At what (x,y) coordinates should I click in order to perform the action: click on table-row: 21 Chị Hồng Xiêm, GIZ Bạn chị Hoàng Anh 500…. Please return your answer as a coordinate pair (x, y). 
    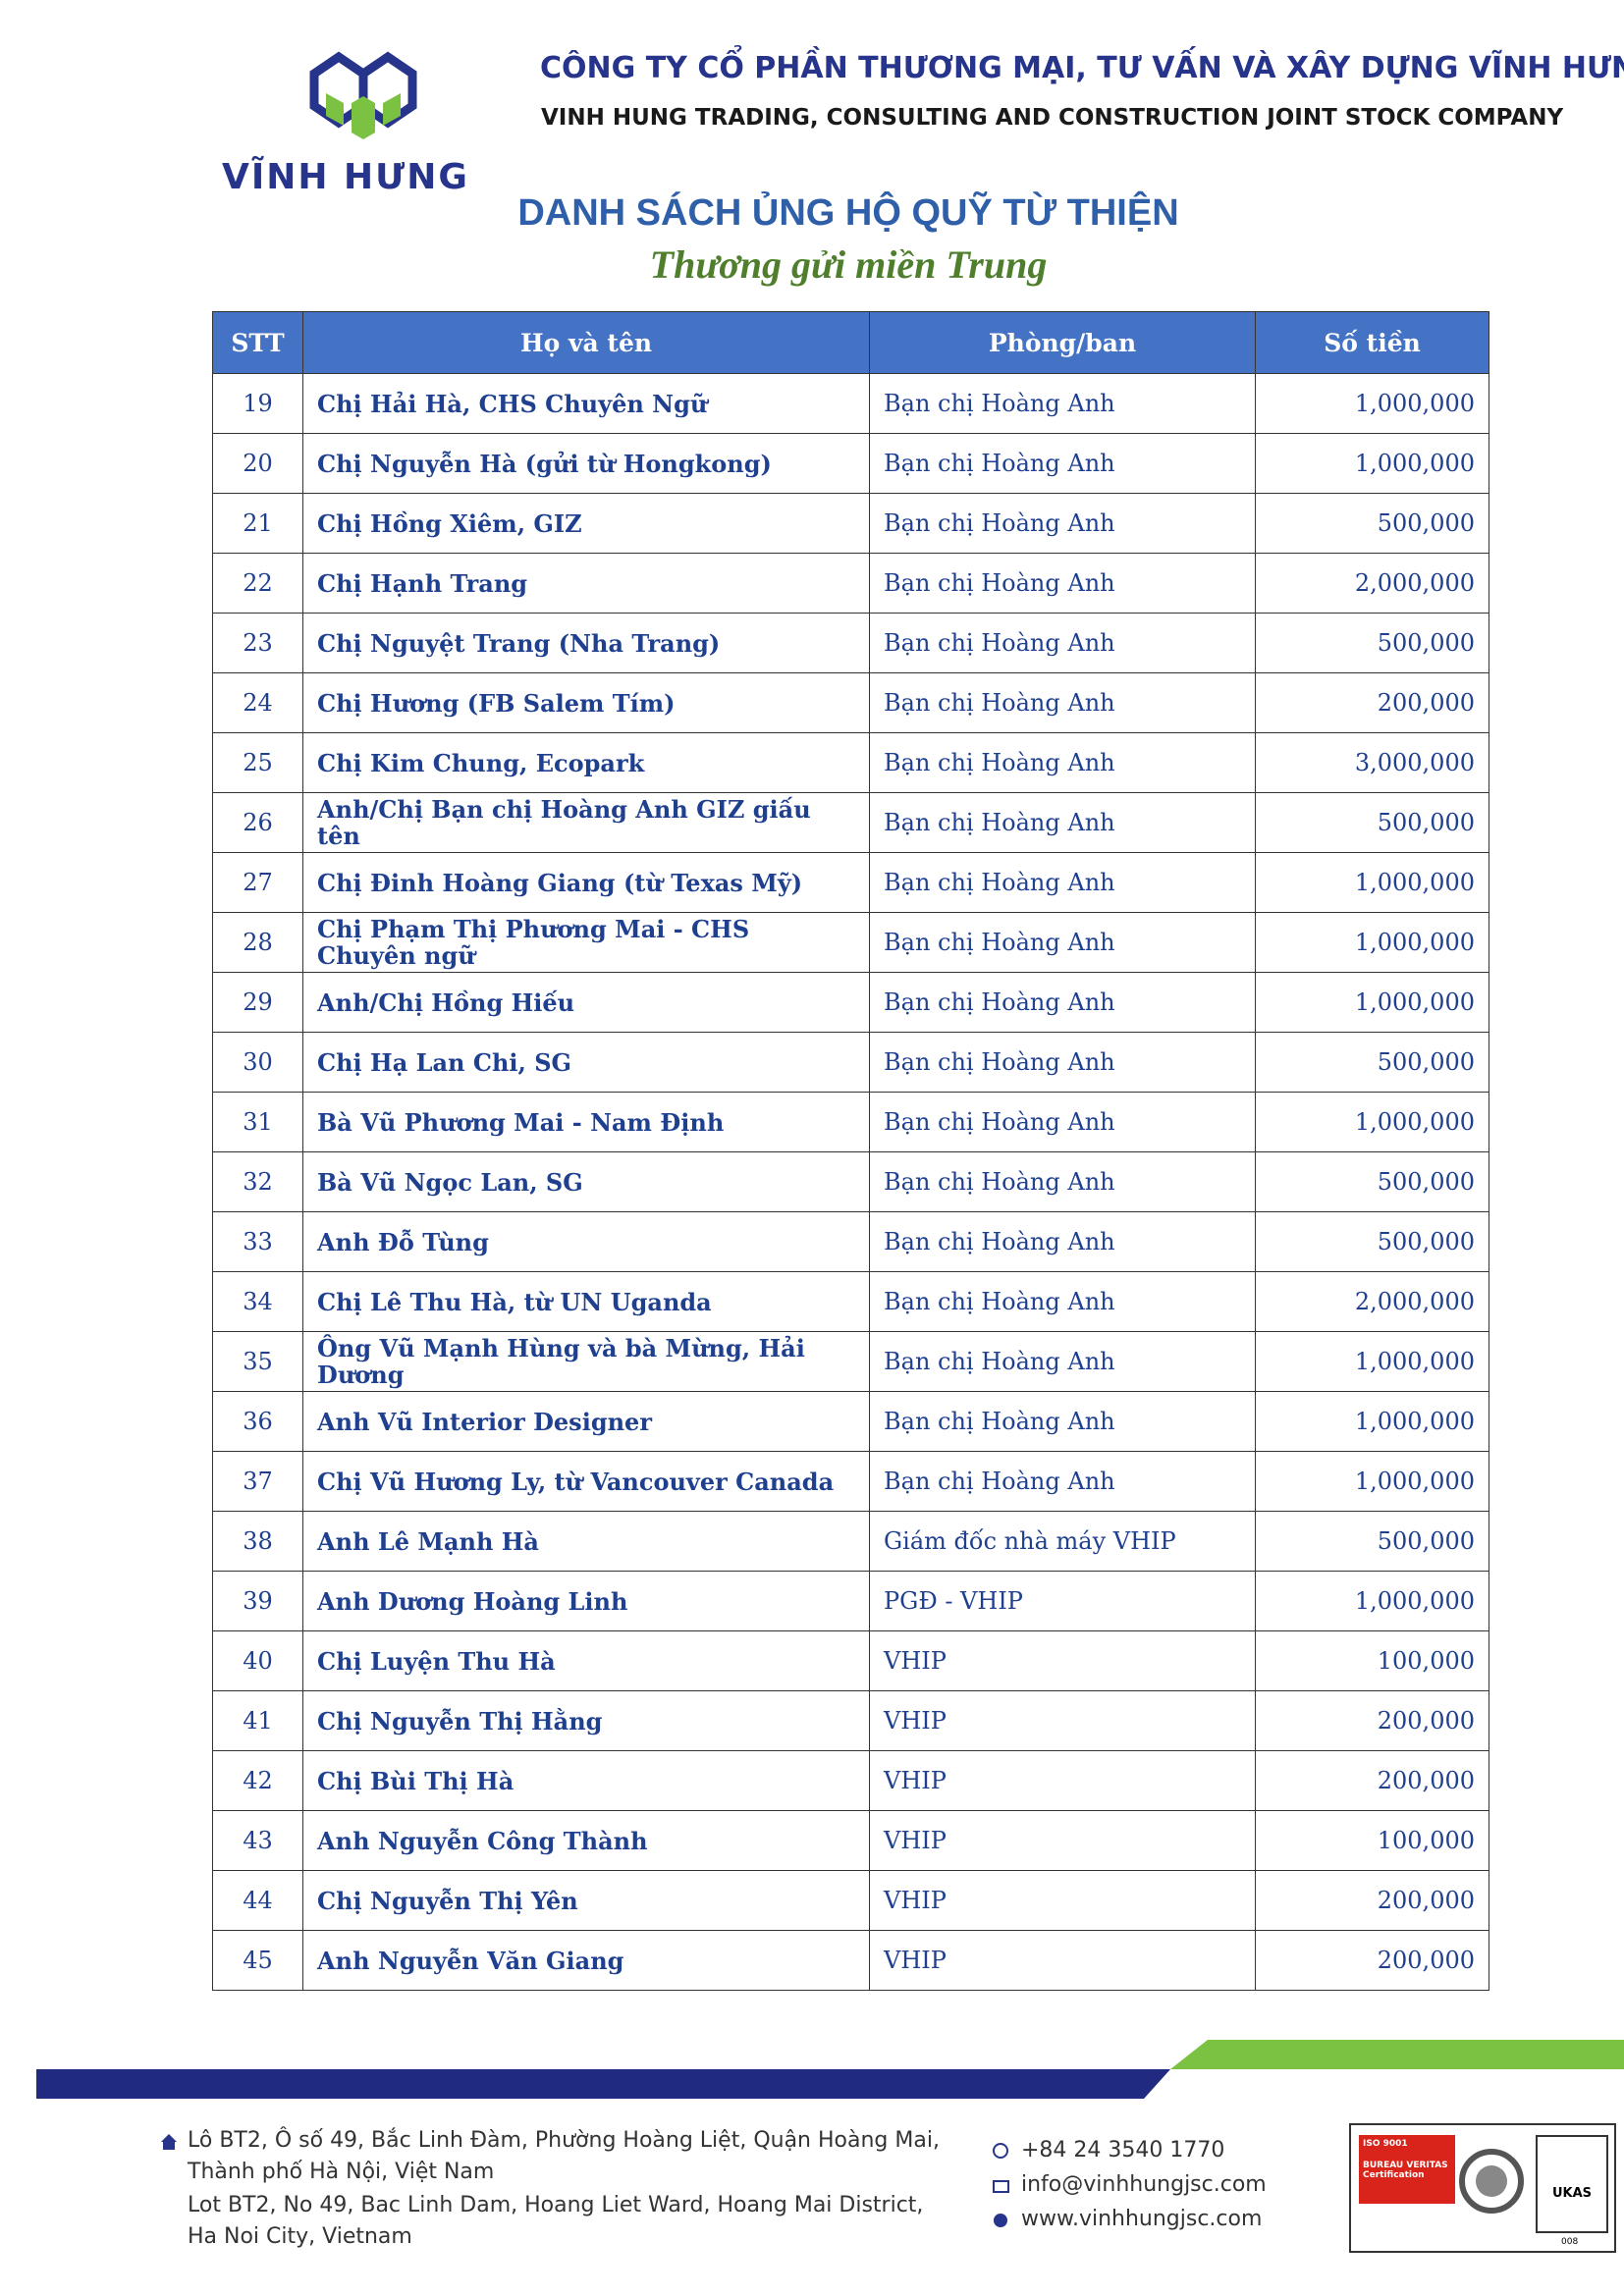
    Looking at the image, I should click on (850, 523).